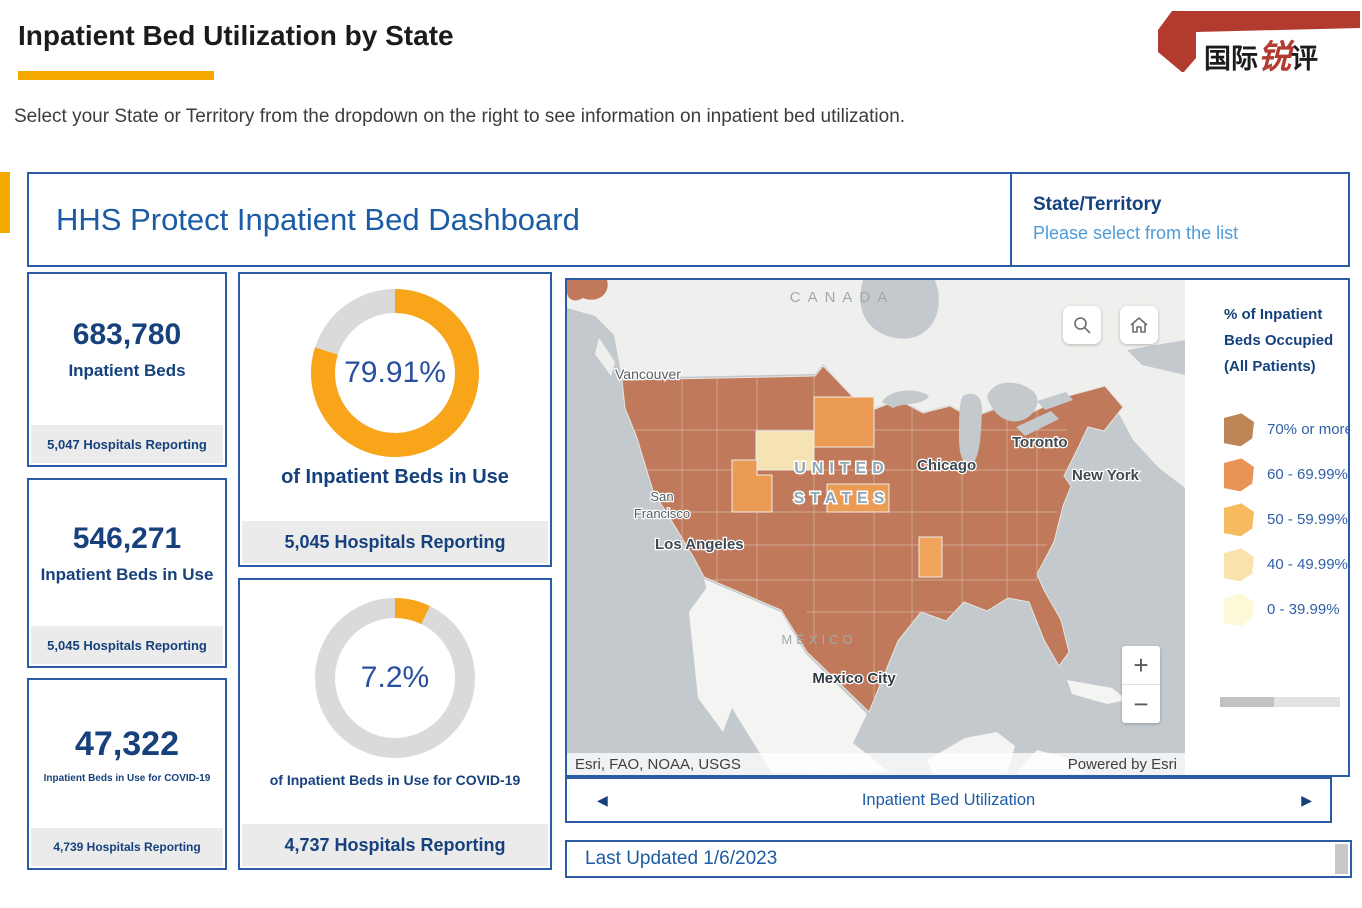 Image resolution: width=1362 pixels, height=908 pixels. I want to click on legend-item: 0 - 39.99%, so click(1286, 609).